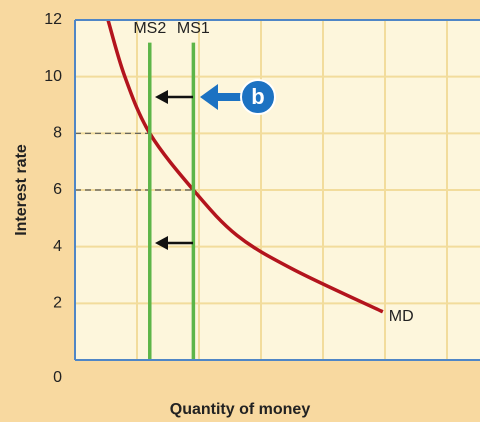 The width and height of the screenshot is (480, 422). I want to click on badge, so click(258, 97).